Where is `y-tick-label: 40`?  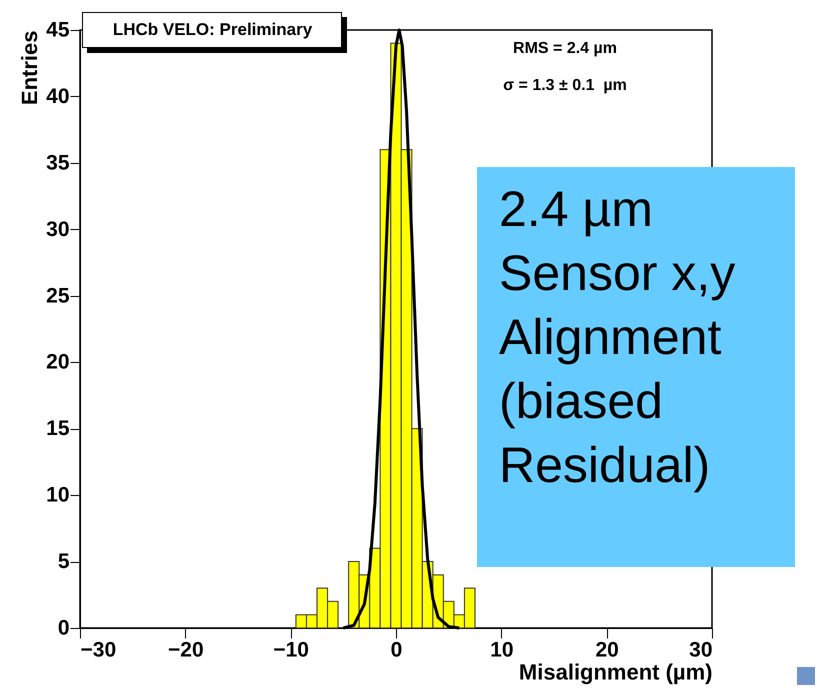 y-tick-label: 40 is located at coordinates (58, 96).